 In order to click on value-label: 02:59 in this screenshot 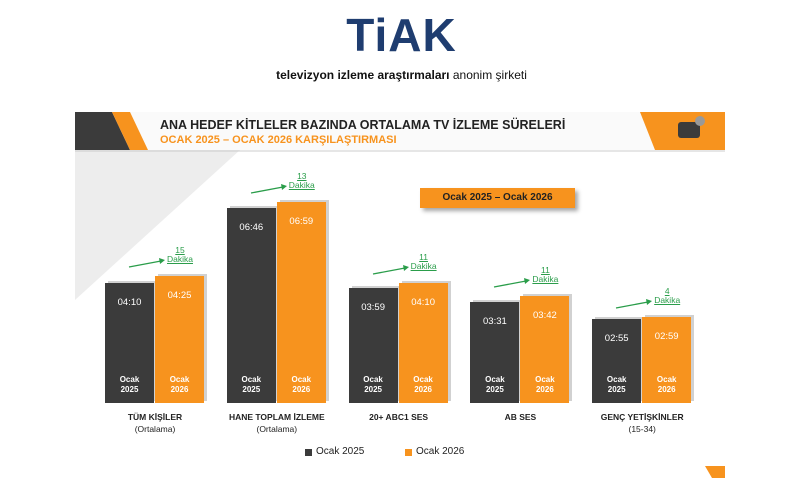, I will do `click(666, 337)`.